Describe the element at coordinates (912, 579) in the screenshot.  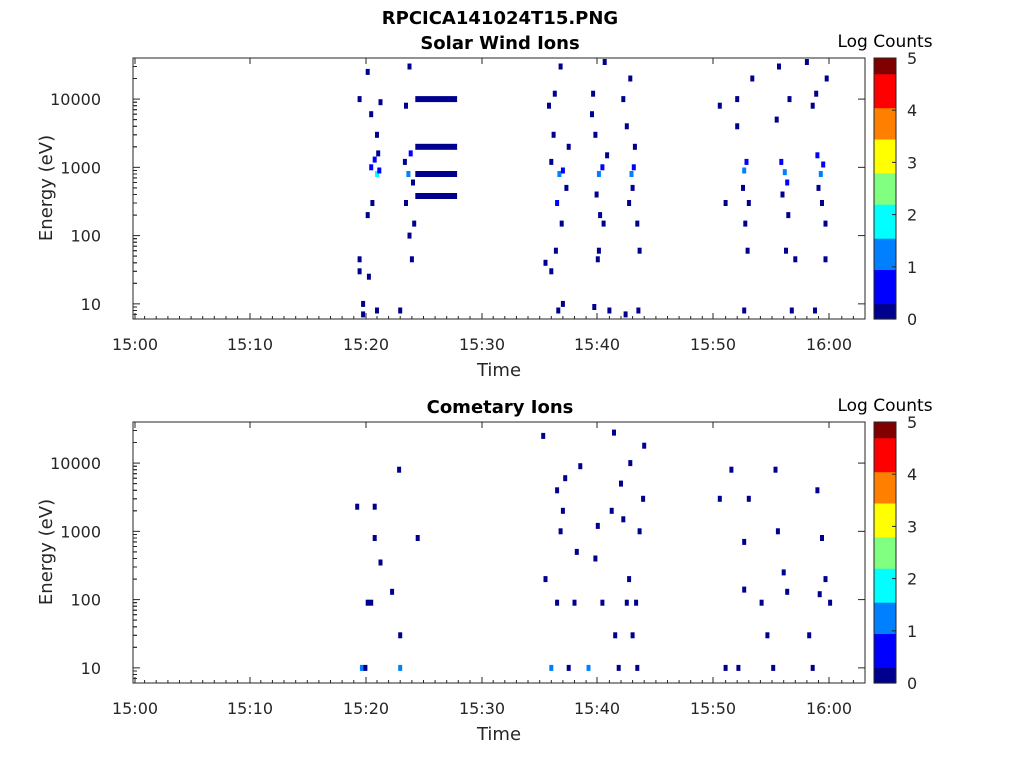
I see `colorbar-tick-label: 2` at that location.